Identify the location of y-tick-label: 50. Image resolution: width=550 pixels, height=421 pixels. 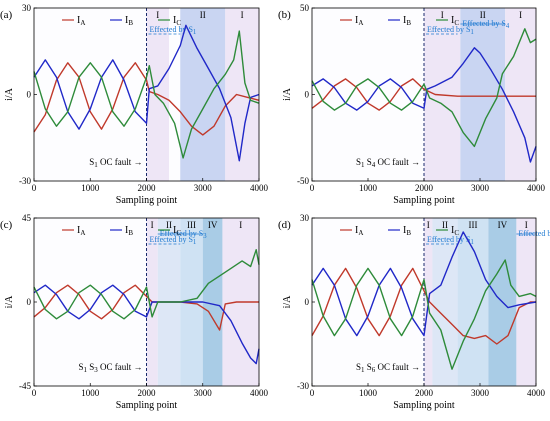
(305, 8).